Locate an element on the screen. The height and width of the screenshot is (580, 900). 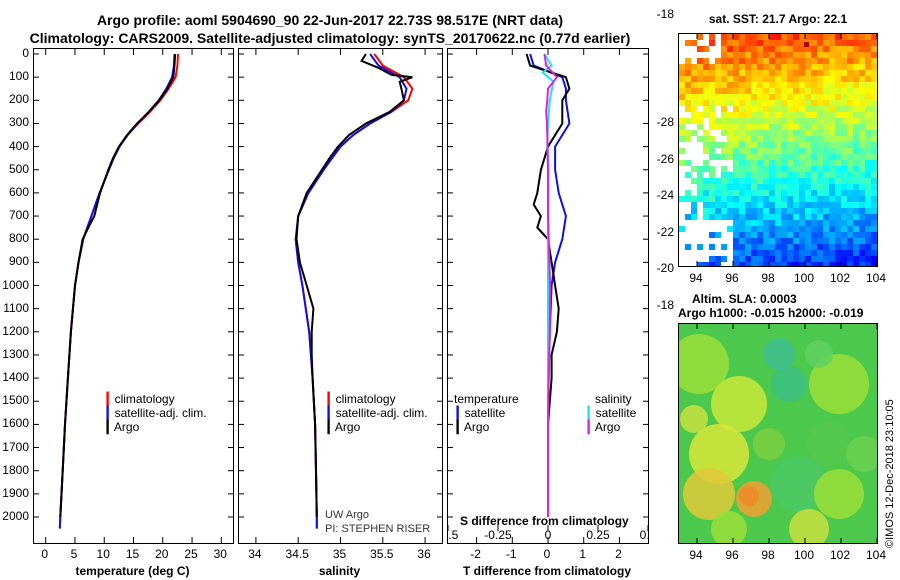
legend-item-sal-argo: ┃ Argo is located at coordinates (603, 427).